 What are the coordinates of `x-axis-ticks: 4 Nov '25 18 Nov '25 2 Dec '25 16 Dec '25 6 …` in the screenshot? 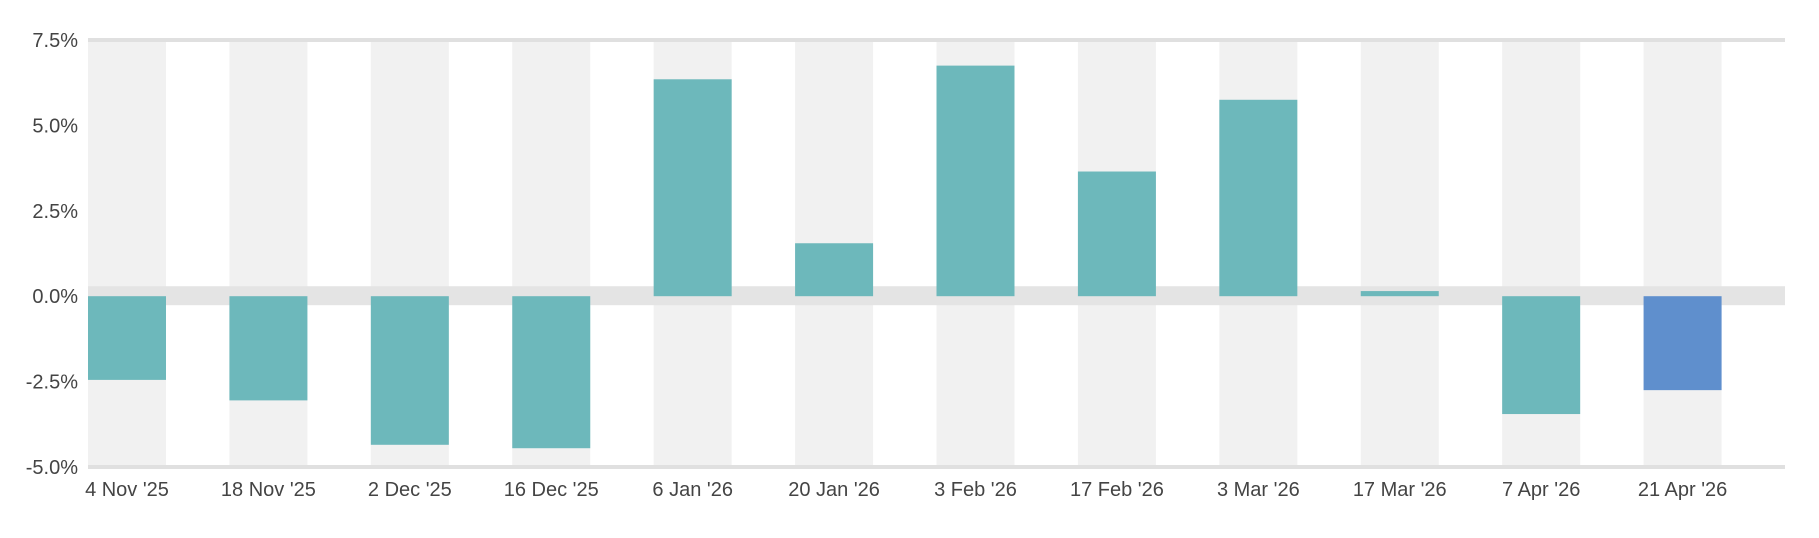 It's located at (906, 490).